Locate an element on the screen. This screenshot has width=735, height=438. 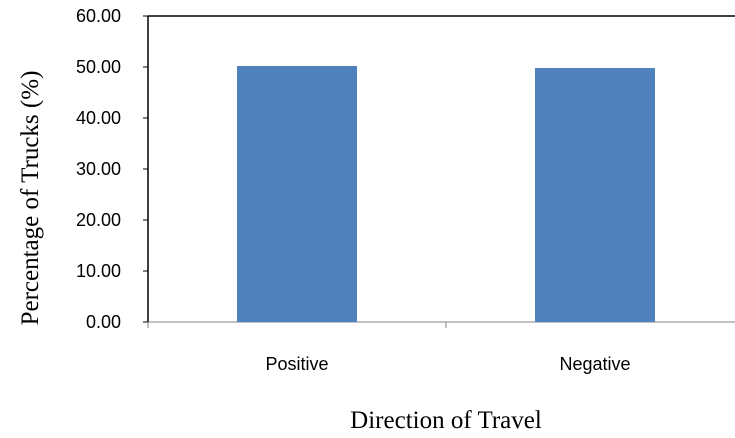
x-tick-label: Negative is located at coordinates (594, 364).